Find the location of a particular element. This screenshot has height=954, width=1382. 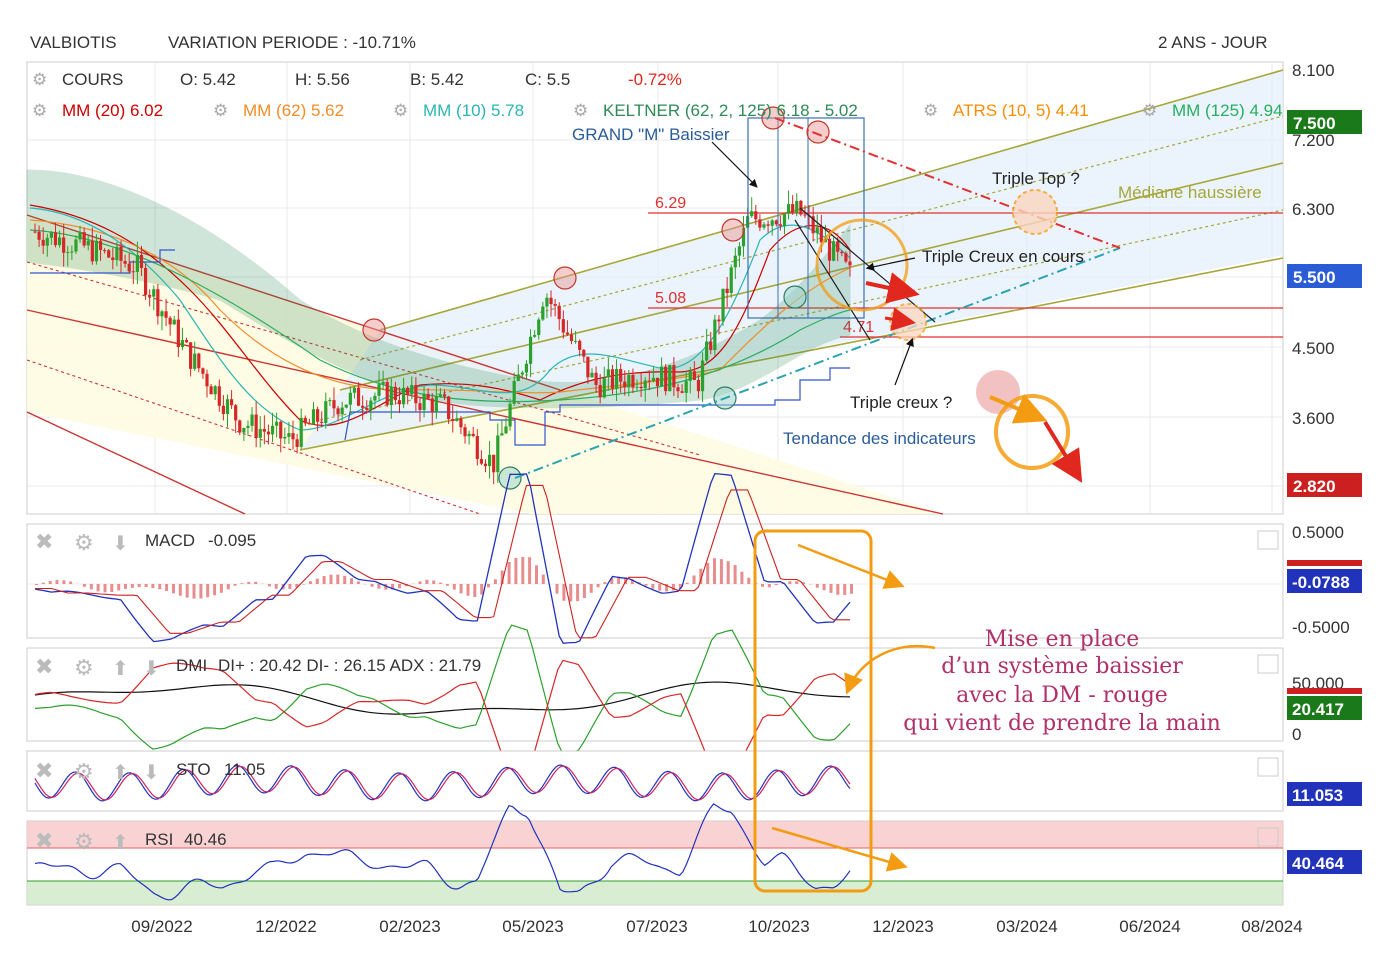

change-value: -0.72% is located at coordinates (655, 79).